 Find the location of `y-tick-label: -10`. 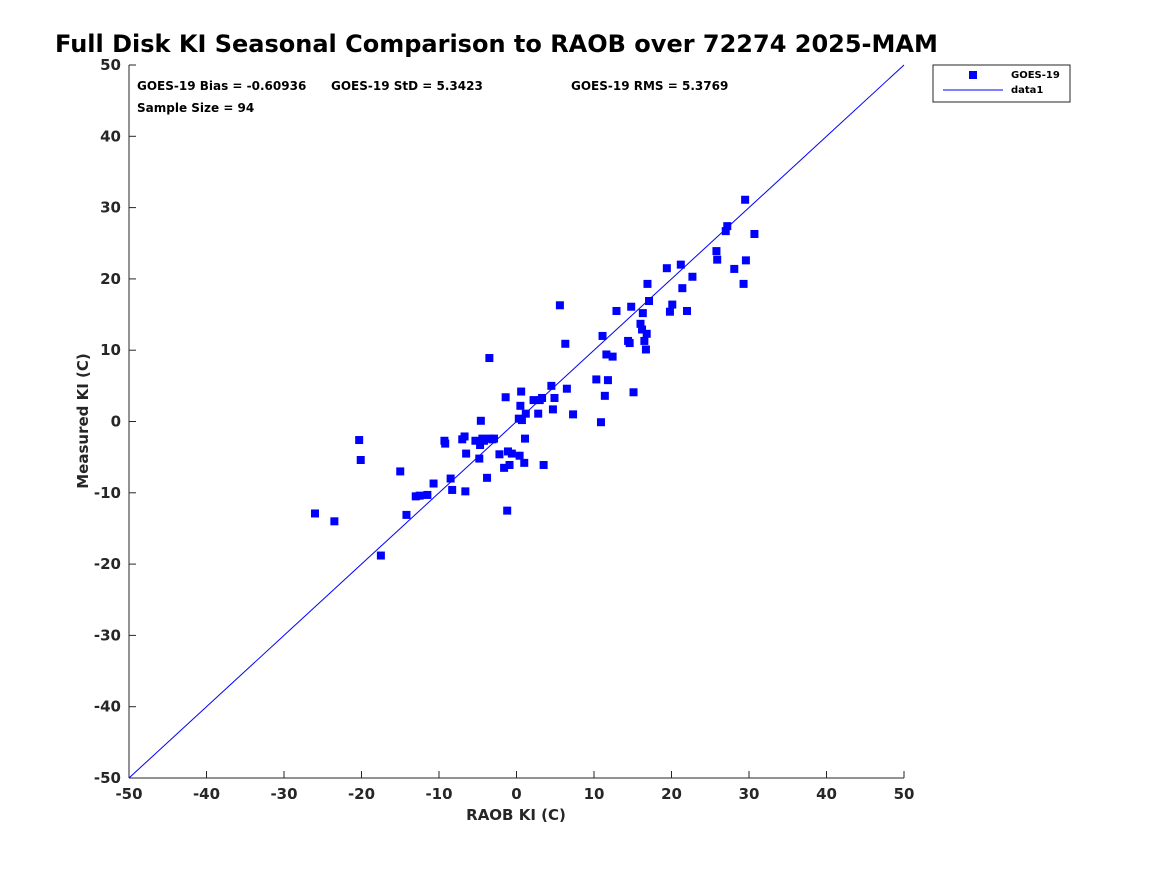

y-tick-label: -10 is located at coordinates (107, 493).